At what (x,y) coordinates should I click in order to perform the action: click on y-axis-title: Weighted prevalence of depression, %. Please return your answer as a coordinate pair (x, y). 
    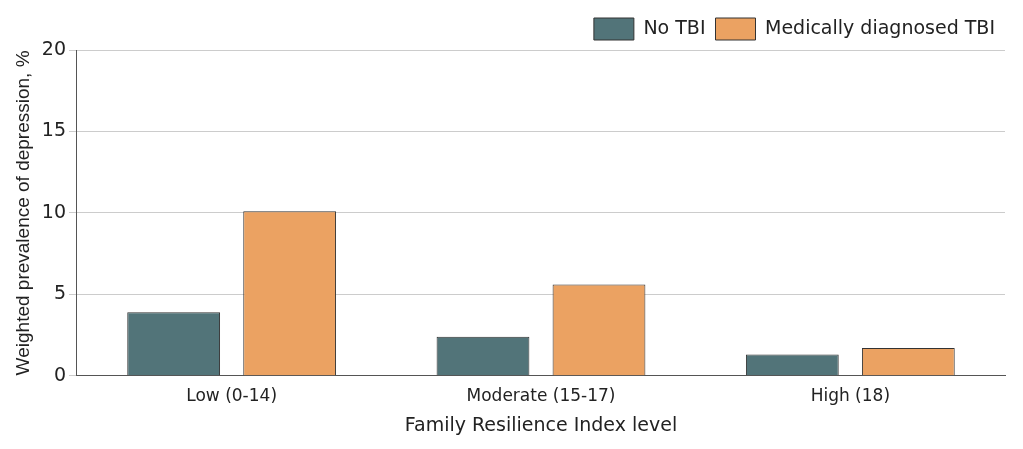
    Looking at the image, I should click on (22, 213).